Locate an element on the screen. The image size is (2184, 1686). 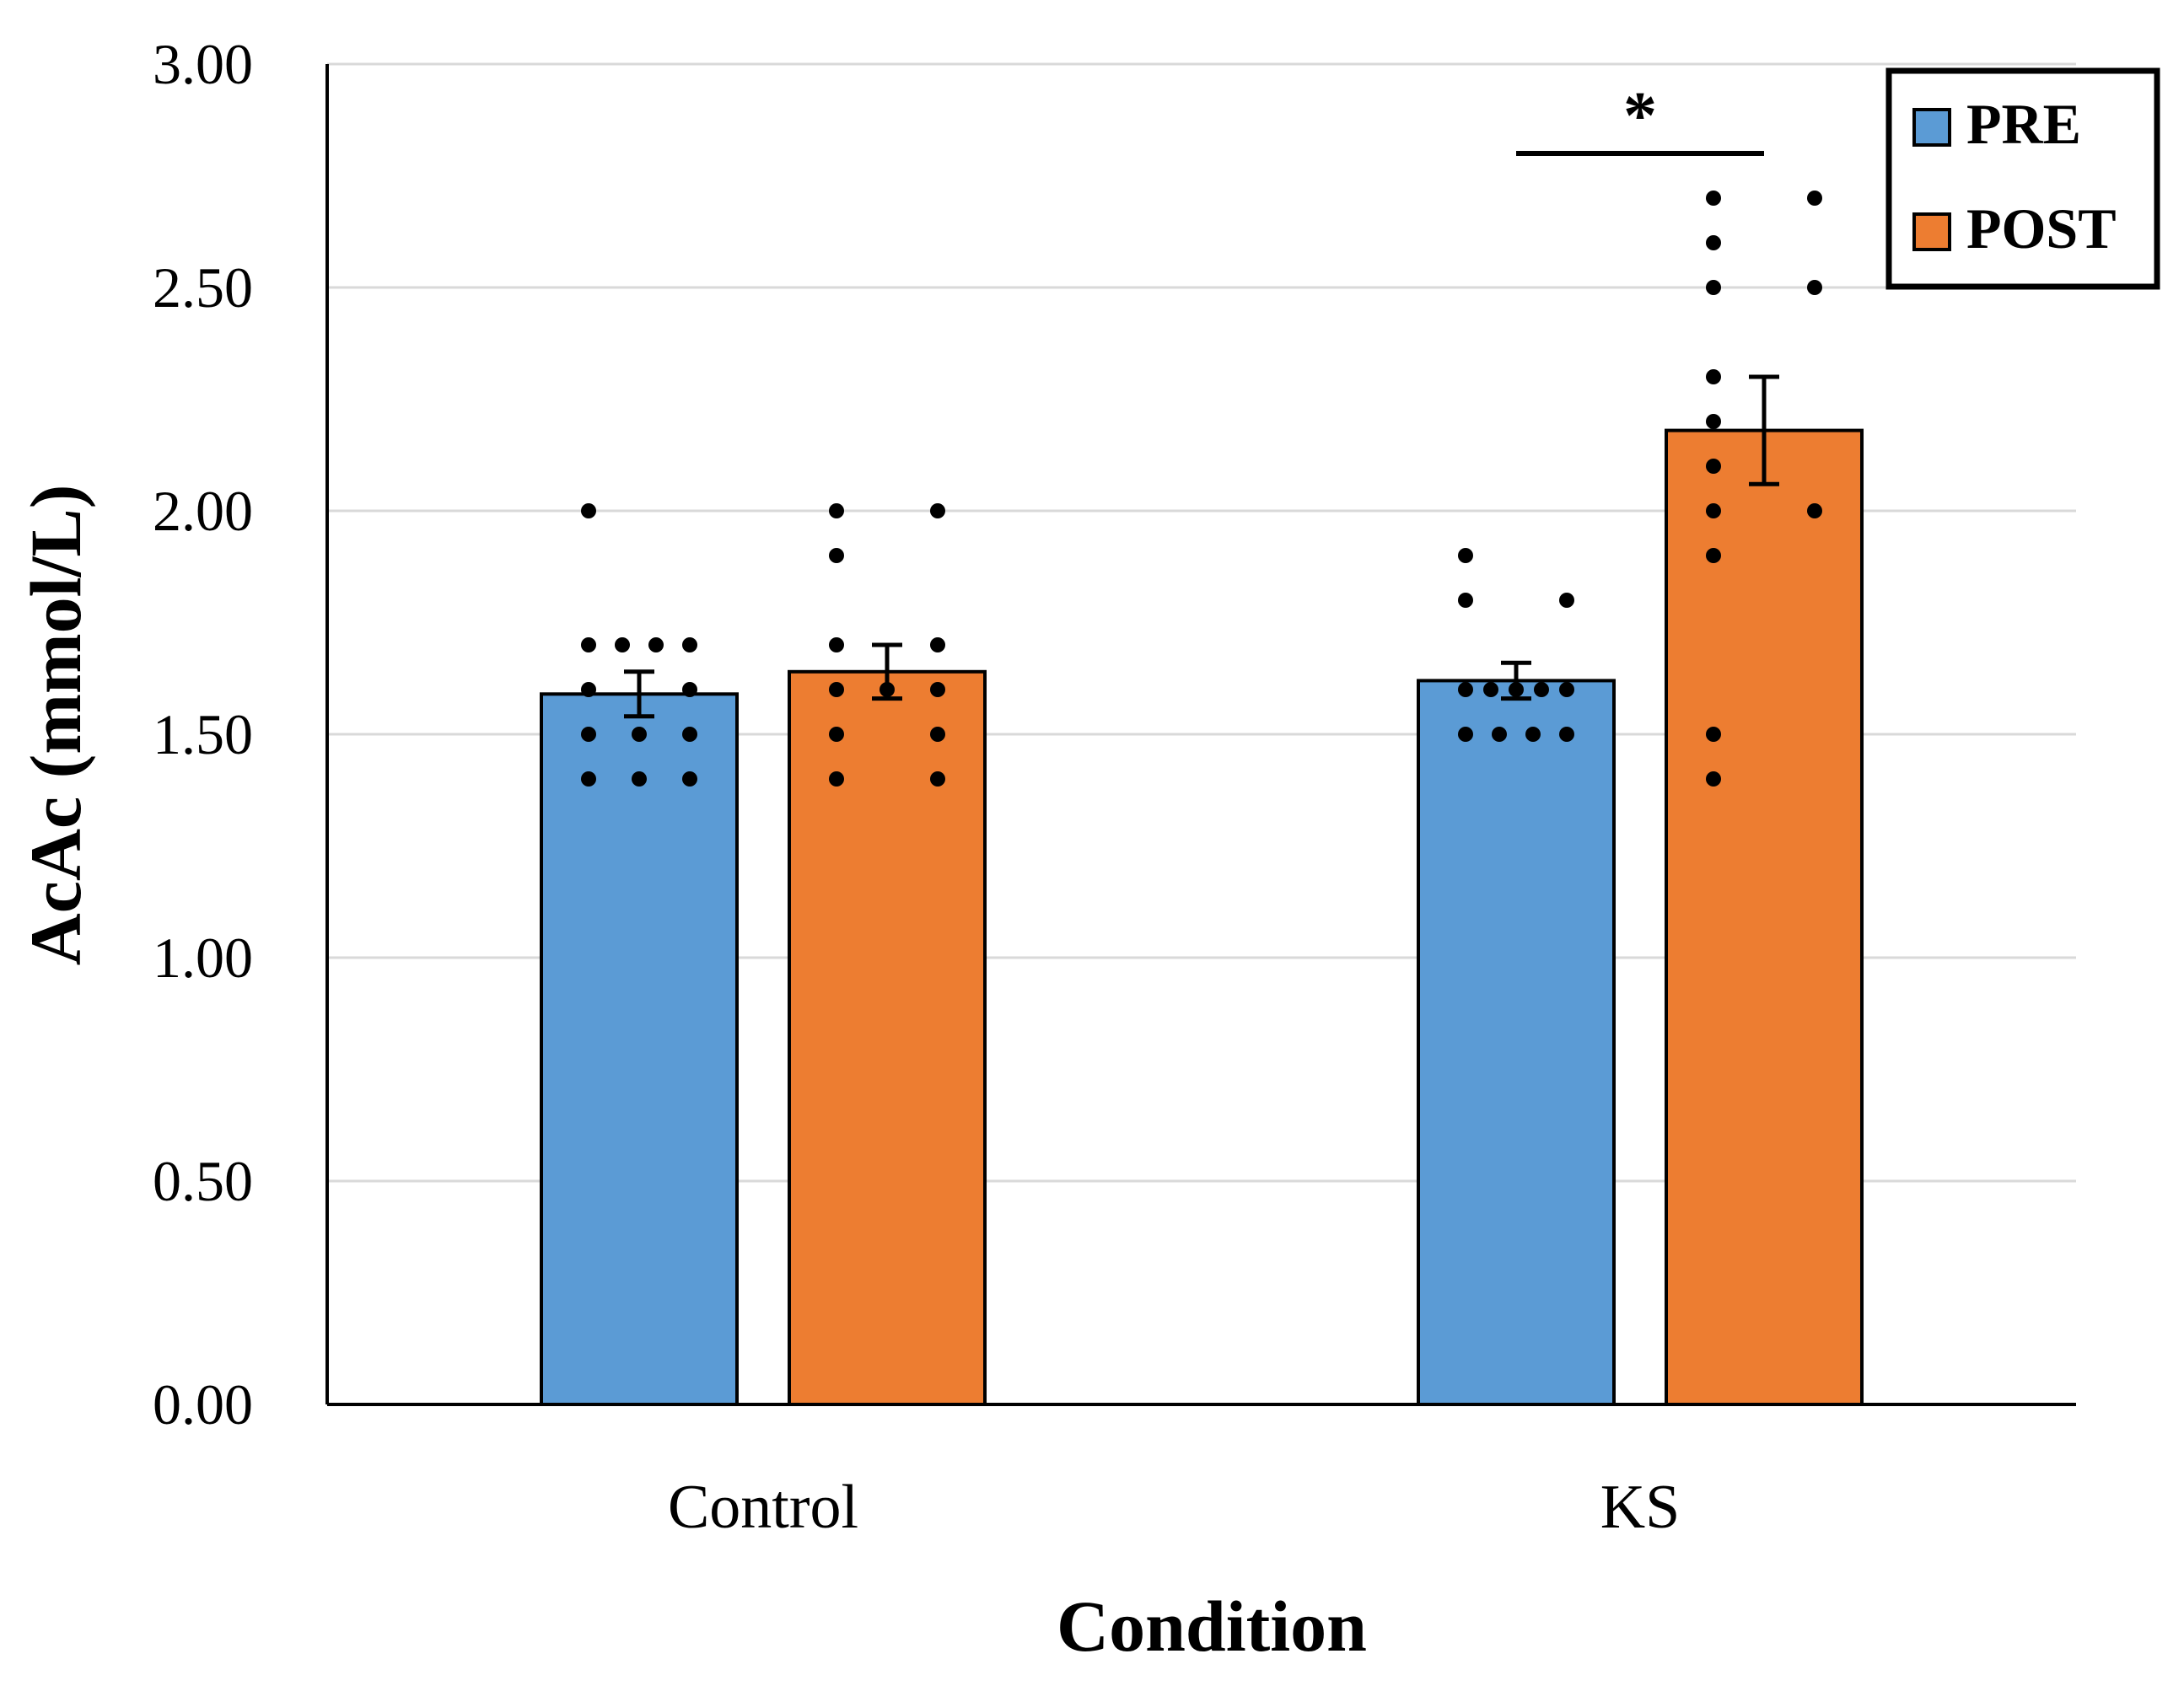
bar-post-control is located at coordinates (887, 1037).